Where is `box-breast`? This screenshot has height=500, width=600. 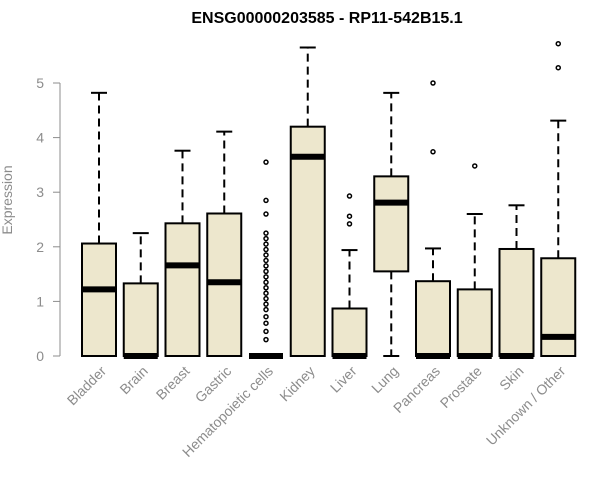 box-breast is located at coordinates (182, 253).